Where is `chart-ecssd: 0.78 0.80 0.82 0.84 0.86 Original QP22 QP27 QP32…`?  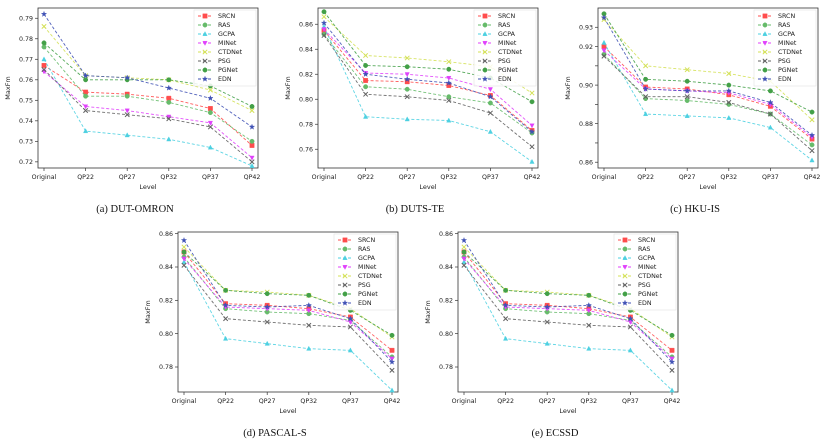 chart-ecssd: 0.78 0.80 0.82 0.84 0.86 Original QP22 QP27 QP32… is located at coordinates (552, 323).